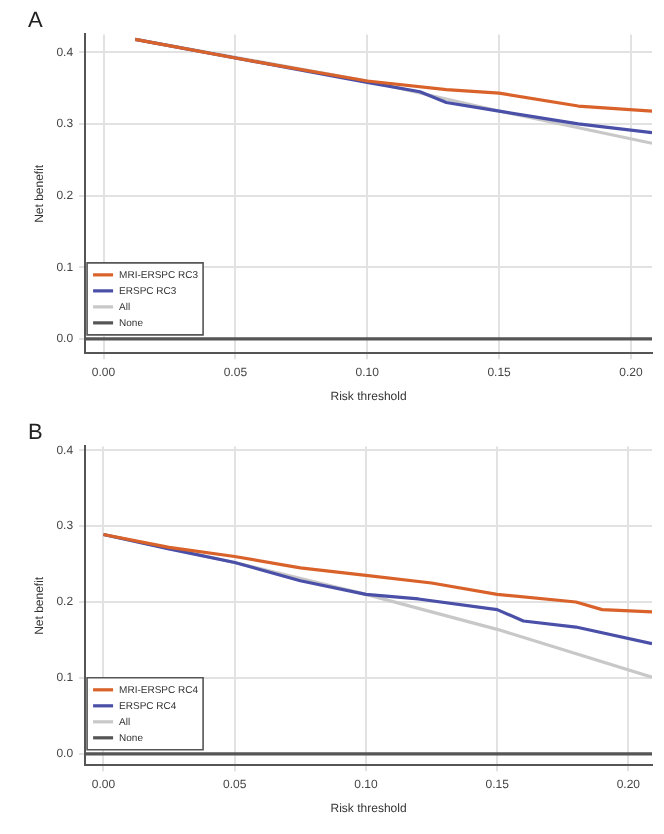 The height and width of the screenshot is (834, 664). What do you see at coordinates (36, 21) in the screenshot?
I see `chart-title: A` at bounding box center [36, 21].